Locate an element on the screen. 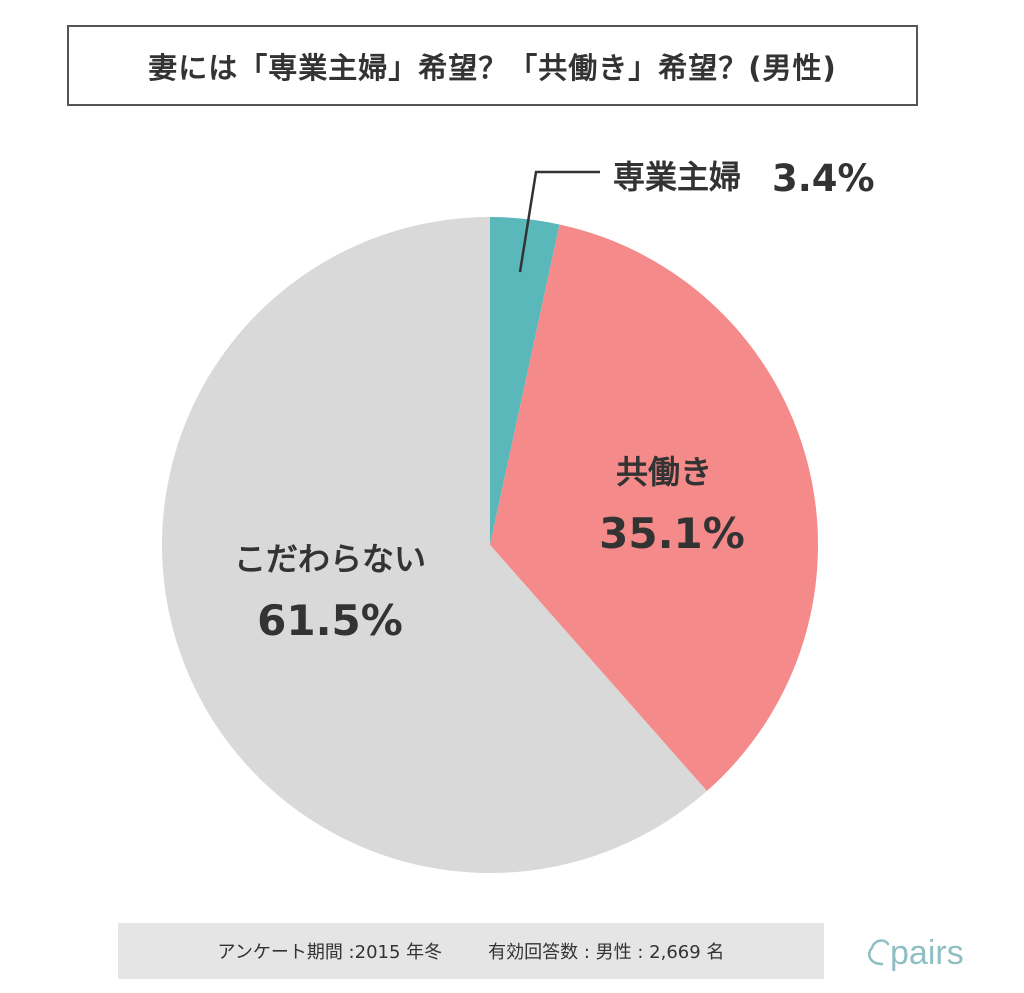  slice-label-tomobataraki: 共働き is located at coordinates (664, 472).